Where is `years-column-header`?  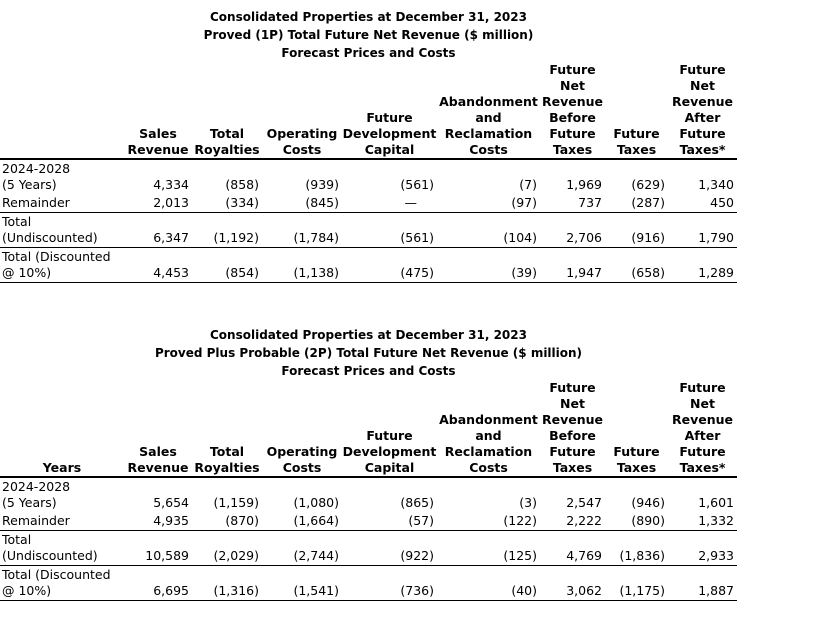
years-column-header is located at coordinates (62, 111).